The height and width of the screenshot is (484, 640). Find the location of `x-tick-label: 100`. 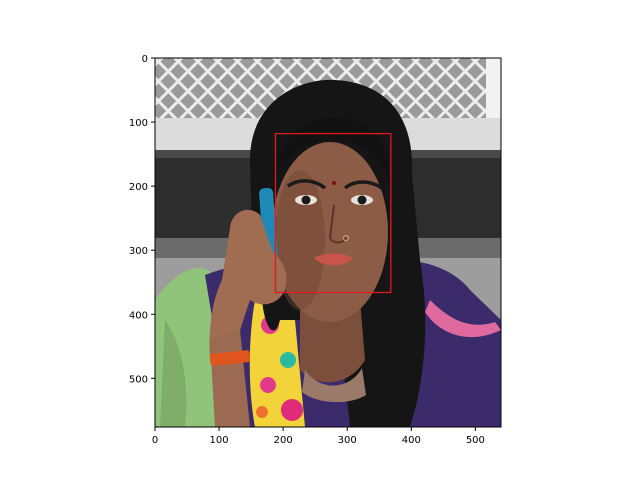

x-tick-label: 100 is located at coordinates (219, 440).